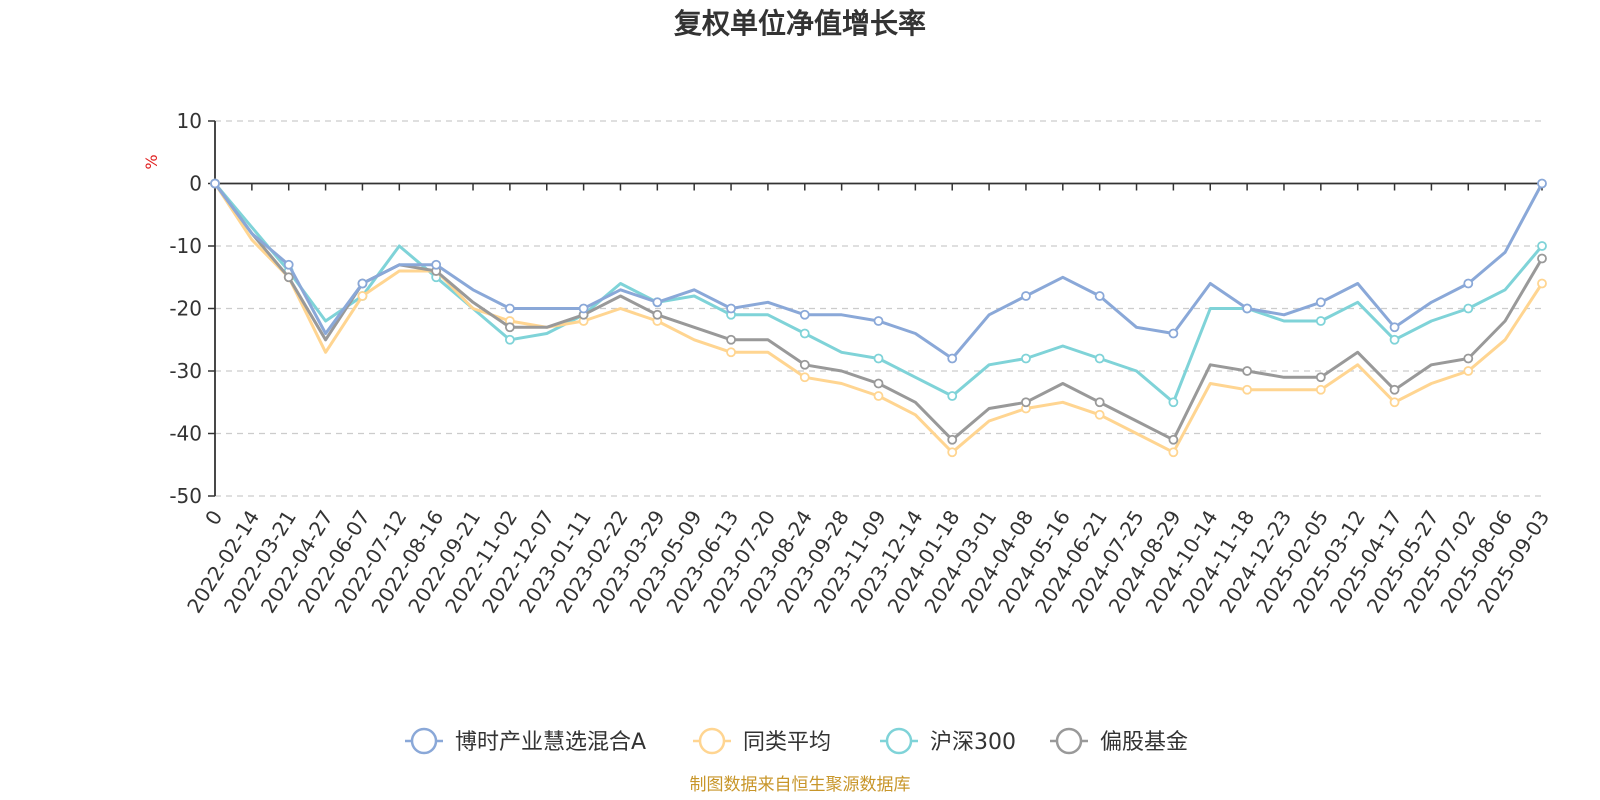  Describe the element at coordinates (213, 518) in the screenshot. I see `x-tick-label-0: 0` at that location.